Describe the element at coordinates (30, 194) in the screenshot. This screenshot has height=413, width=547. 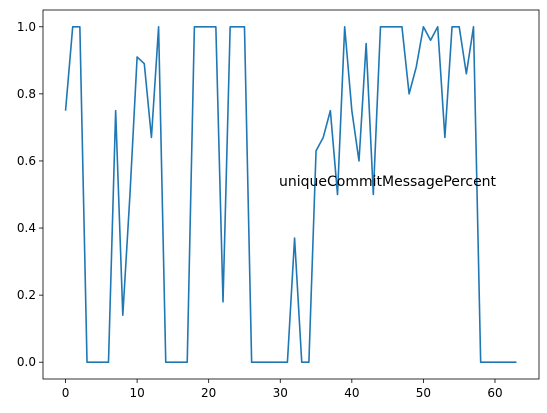
I see `y-axis-ticks: 0.0 0.2 0.4 0.6 0.8 1.0` at that location.